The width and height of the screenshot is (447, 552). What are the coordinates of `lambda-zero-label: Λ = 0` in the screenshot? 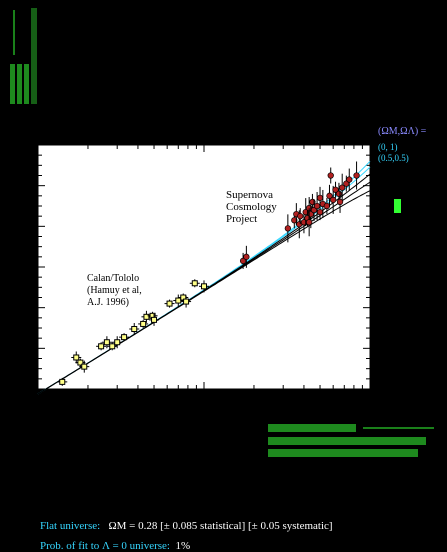 It's located at (427, 208).